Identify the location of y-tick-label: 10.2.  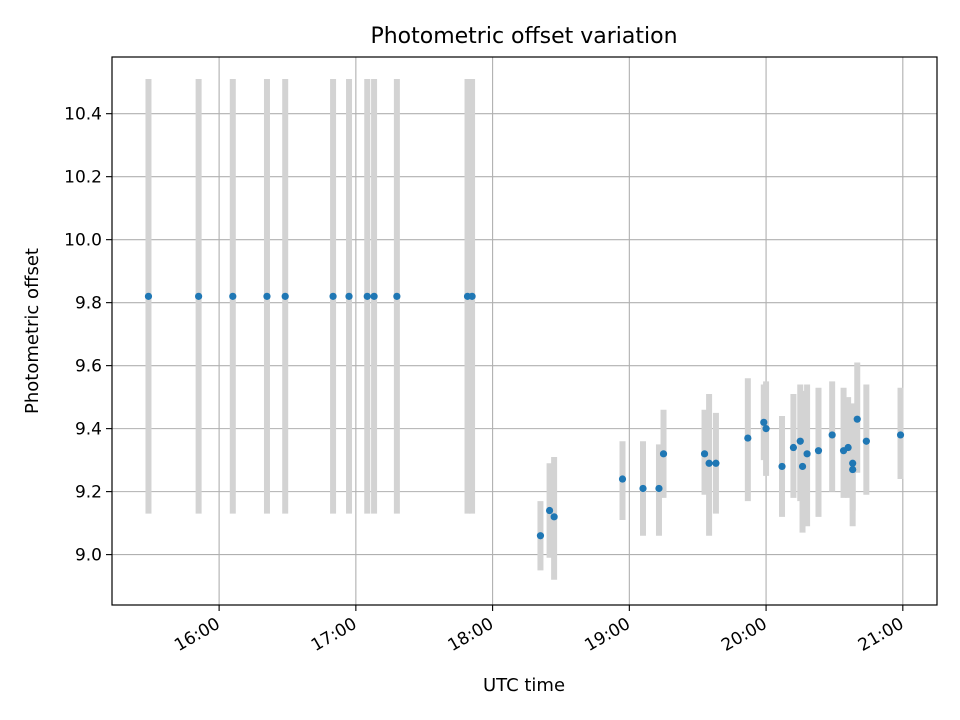
(83, 178).